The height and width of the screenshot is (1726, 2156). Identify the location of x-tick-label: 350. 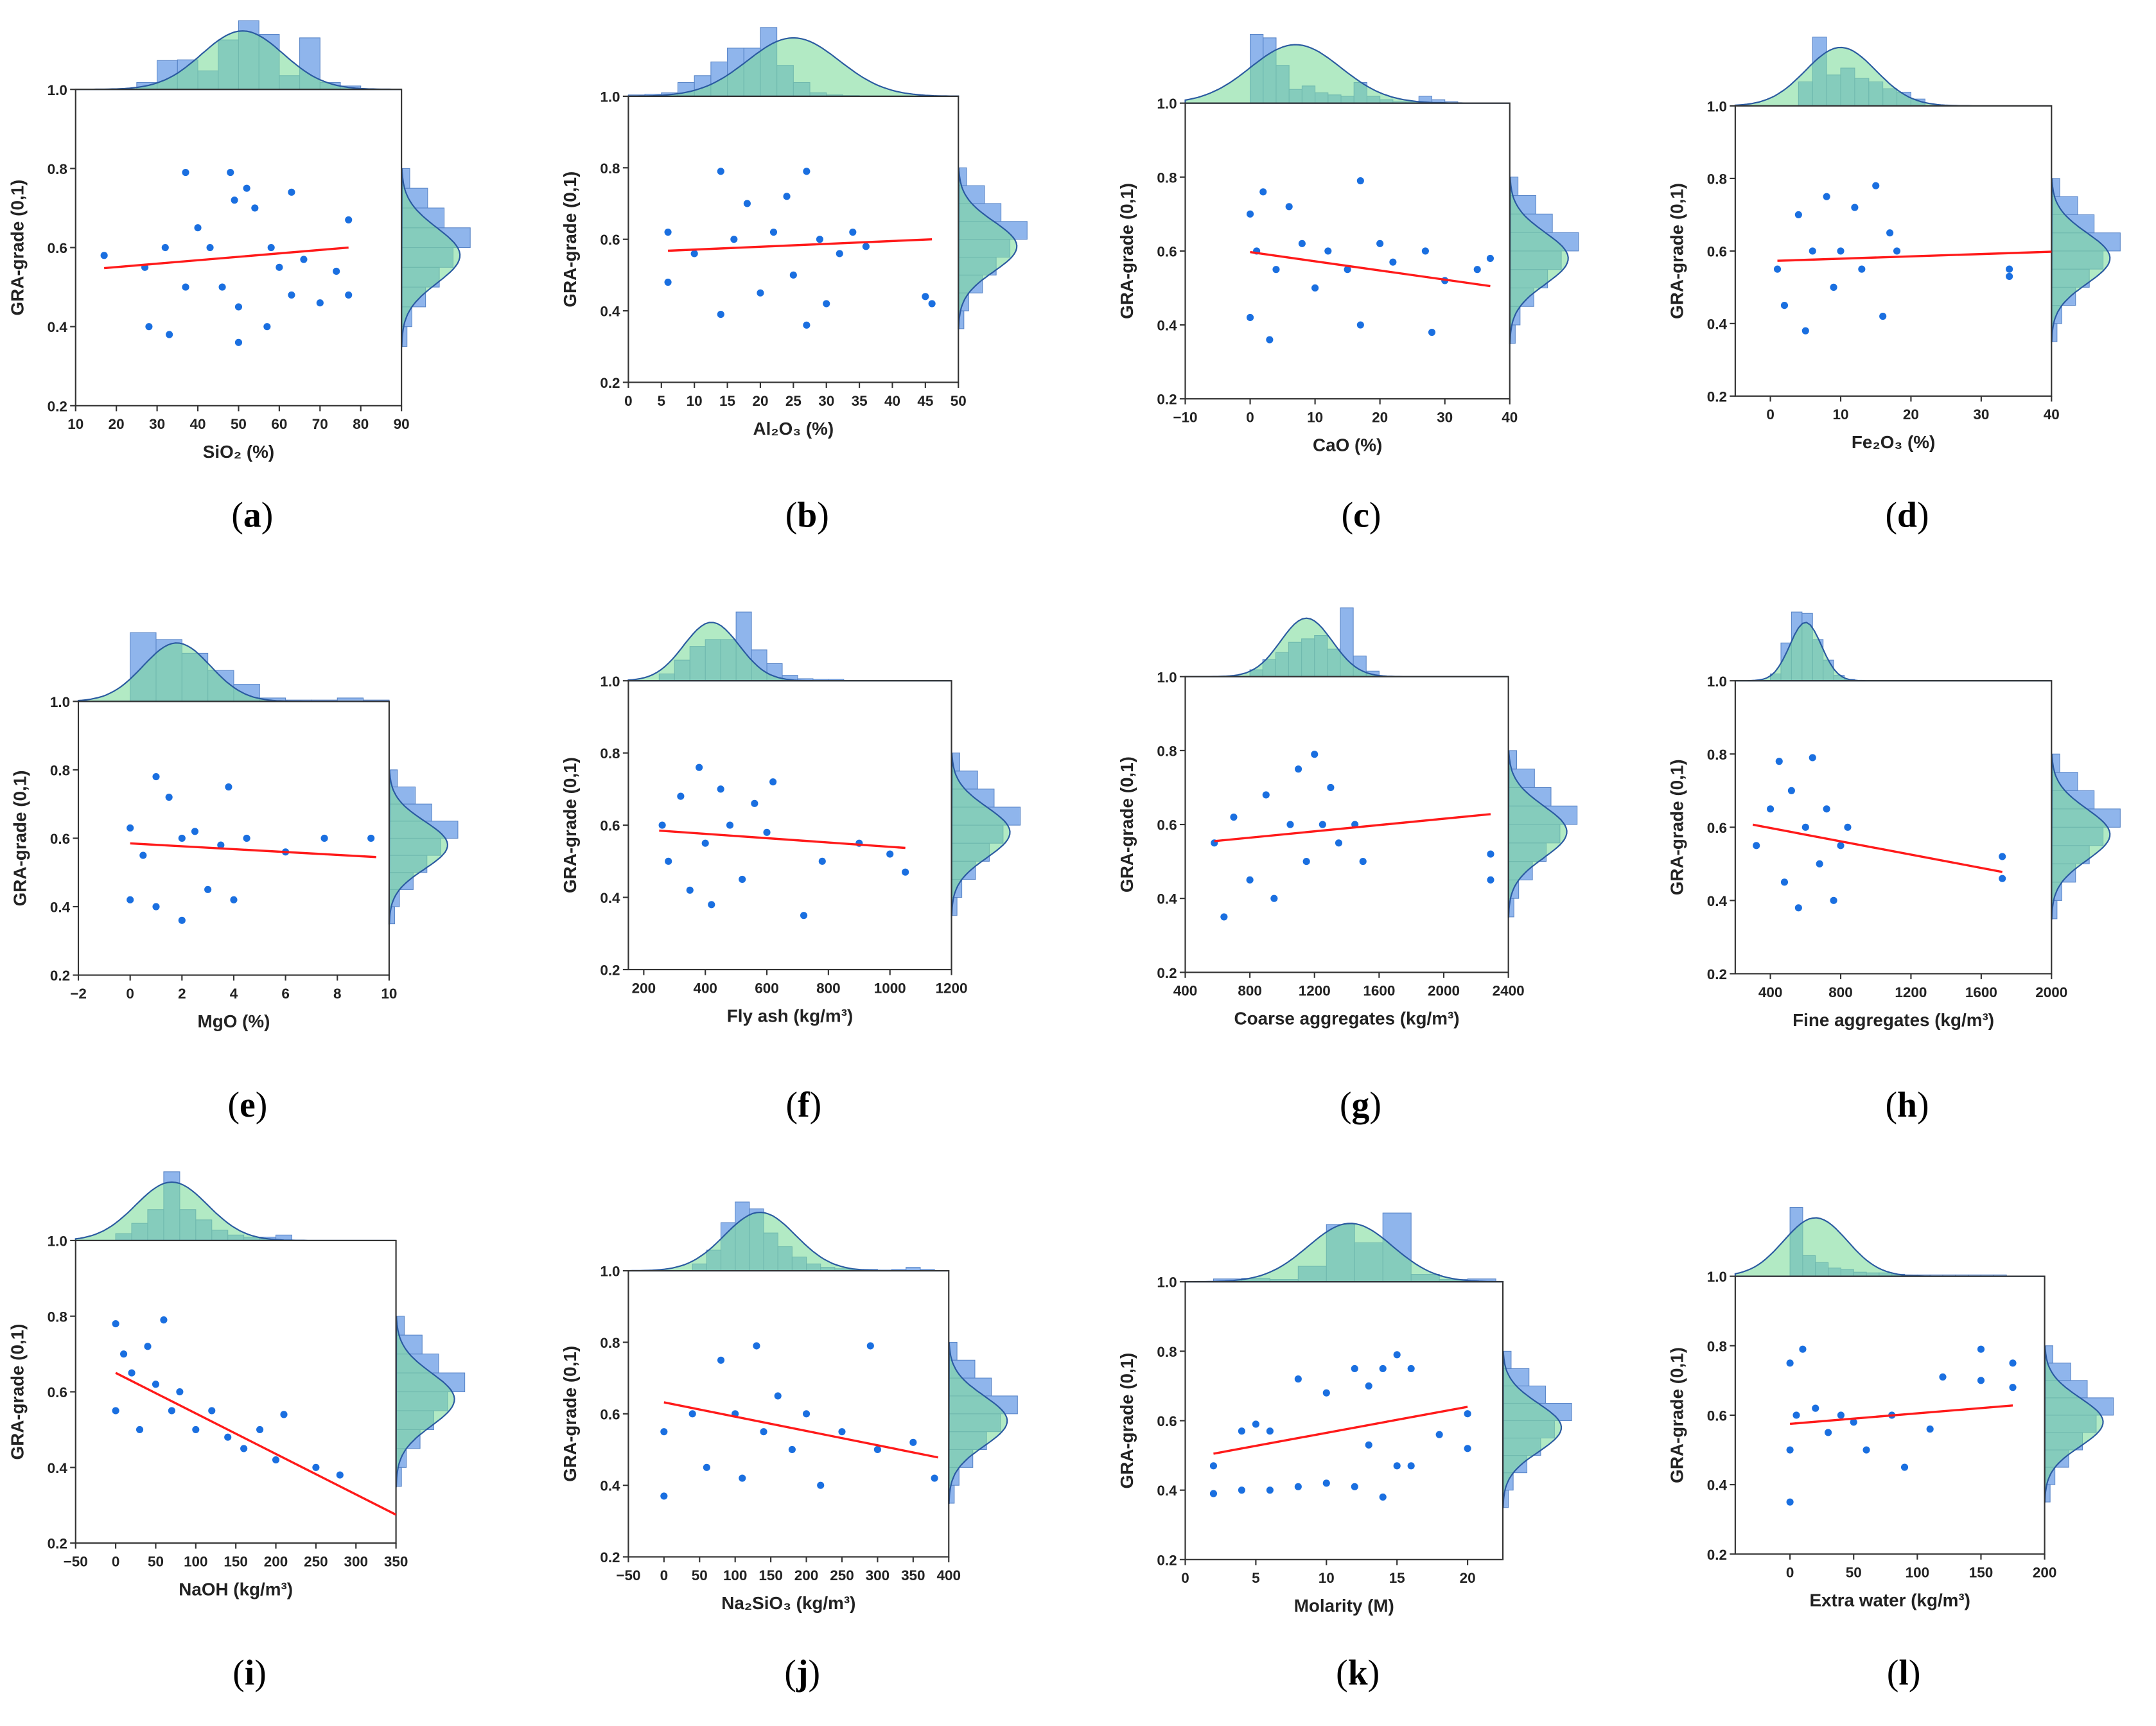
(396, 1562).